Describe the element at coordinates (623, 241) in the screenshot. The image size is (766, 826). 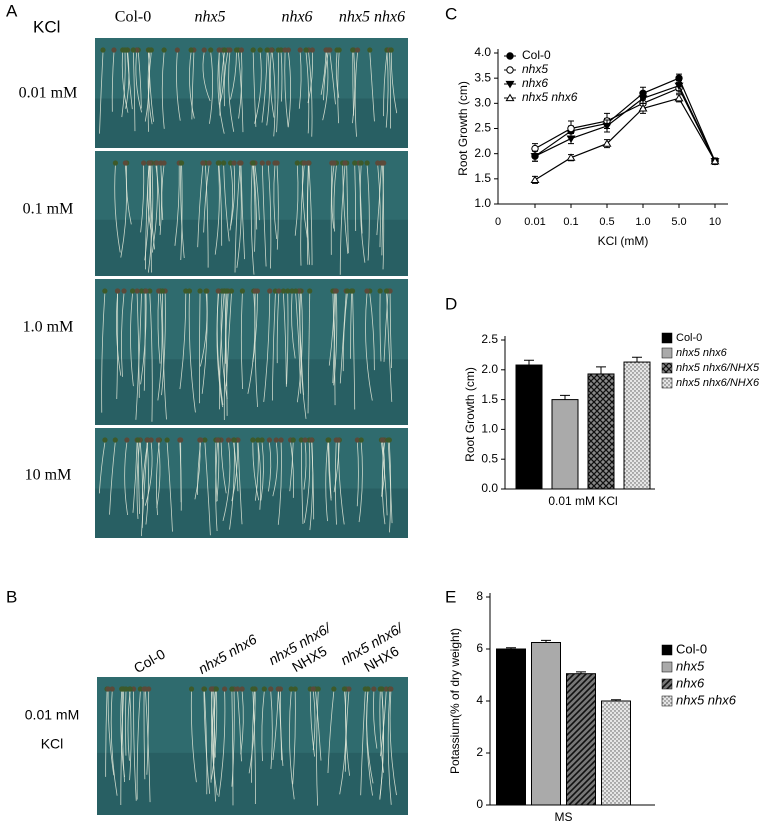
I see `x-axis-label: KCl (mM)` at that location.